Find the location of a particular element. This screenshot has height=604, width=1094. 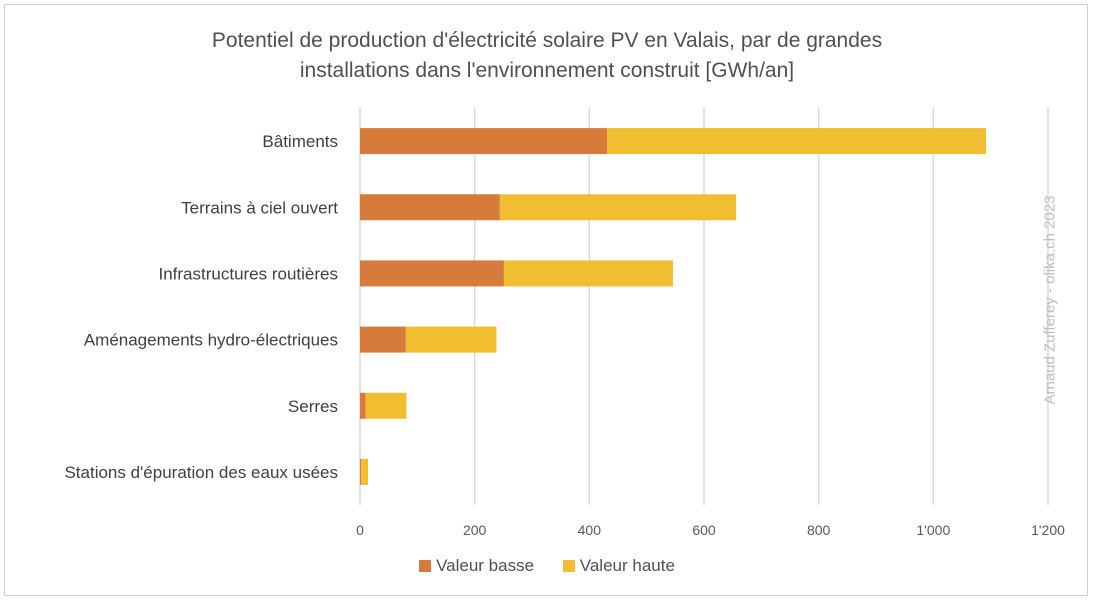

credit-annotation: Arnaud Zufferey - olika.ch 2023 is located at coordinates (1050, 300).